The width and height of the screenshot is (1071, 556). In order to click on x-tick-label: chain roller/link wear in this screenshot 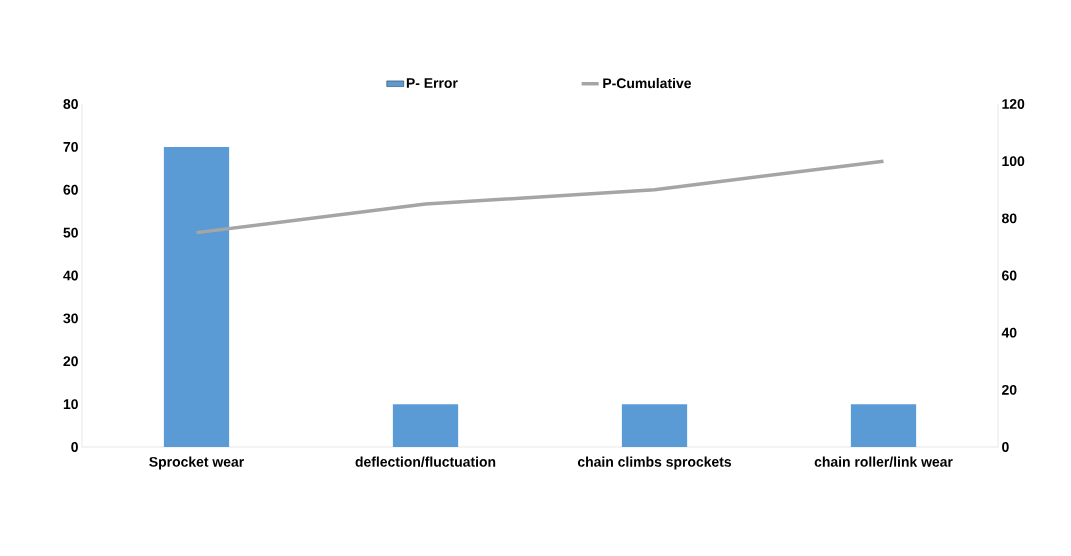, I will do `click(883, 461)`.